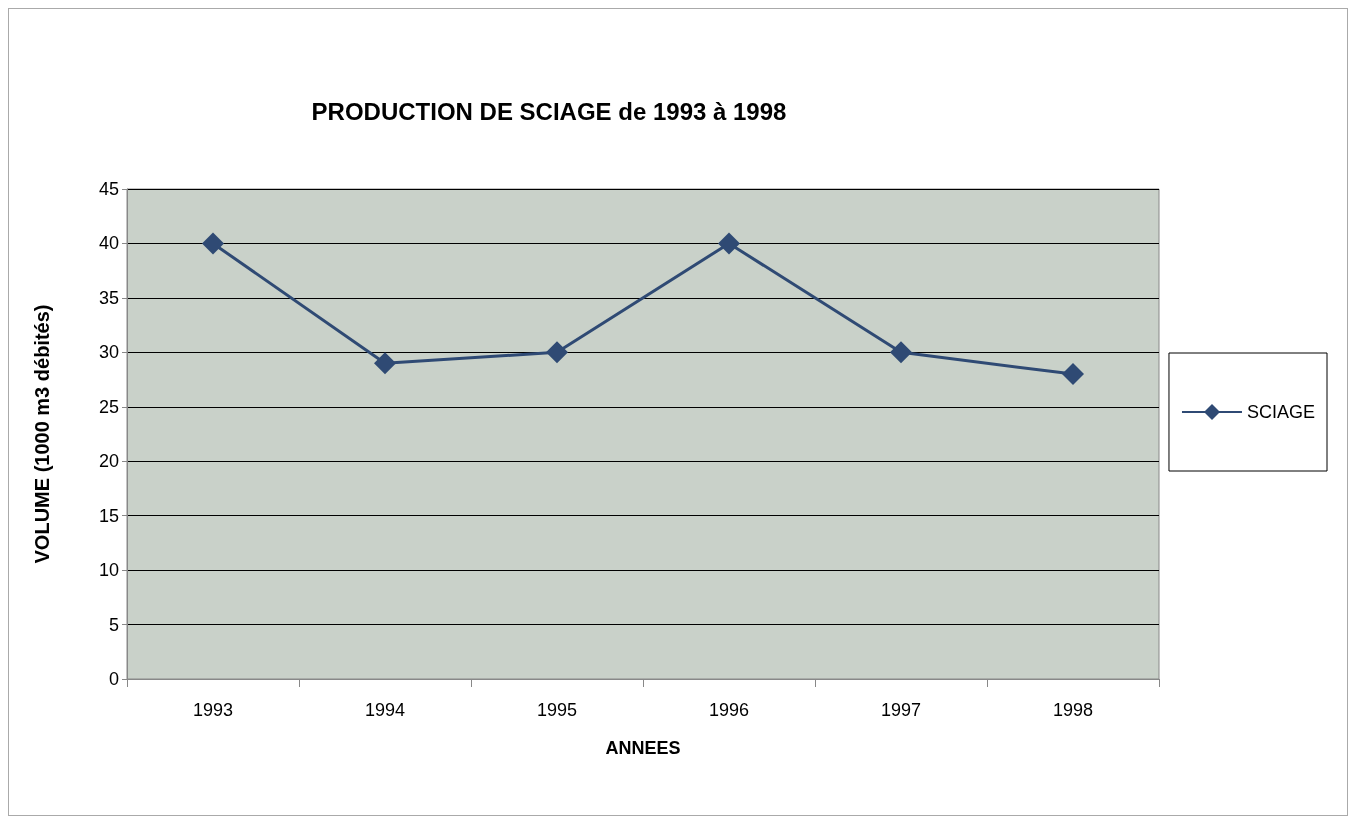 Image resolution: width=1358 pixels, height=826 pixels. Describe the element at coordinates (729, 710) in the screenshot. I see `x-tick-label: 1996` at that location.